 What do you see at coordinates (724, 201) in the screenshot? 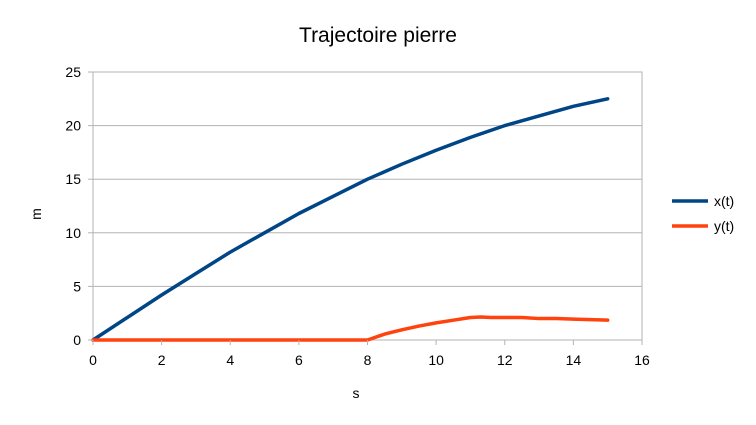
I see `legend-label: x(t)` at bounding box center [724, 201].